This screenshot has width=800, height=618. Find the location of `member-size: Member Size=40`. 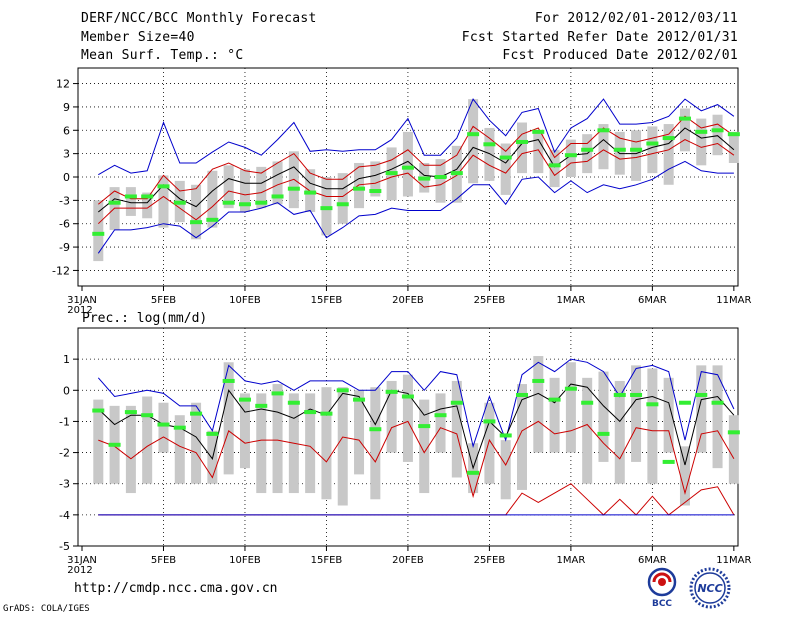

member-size: Member Size=40 is located at coordinates (138, 37).